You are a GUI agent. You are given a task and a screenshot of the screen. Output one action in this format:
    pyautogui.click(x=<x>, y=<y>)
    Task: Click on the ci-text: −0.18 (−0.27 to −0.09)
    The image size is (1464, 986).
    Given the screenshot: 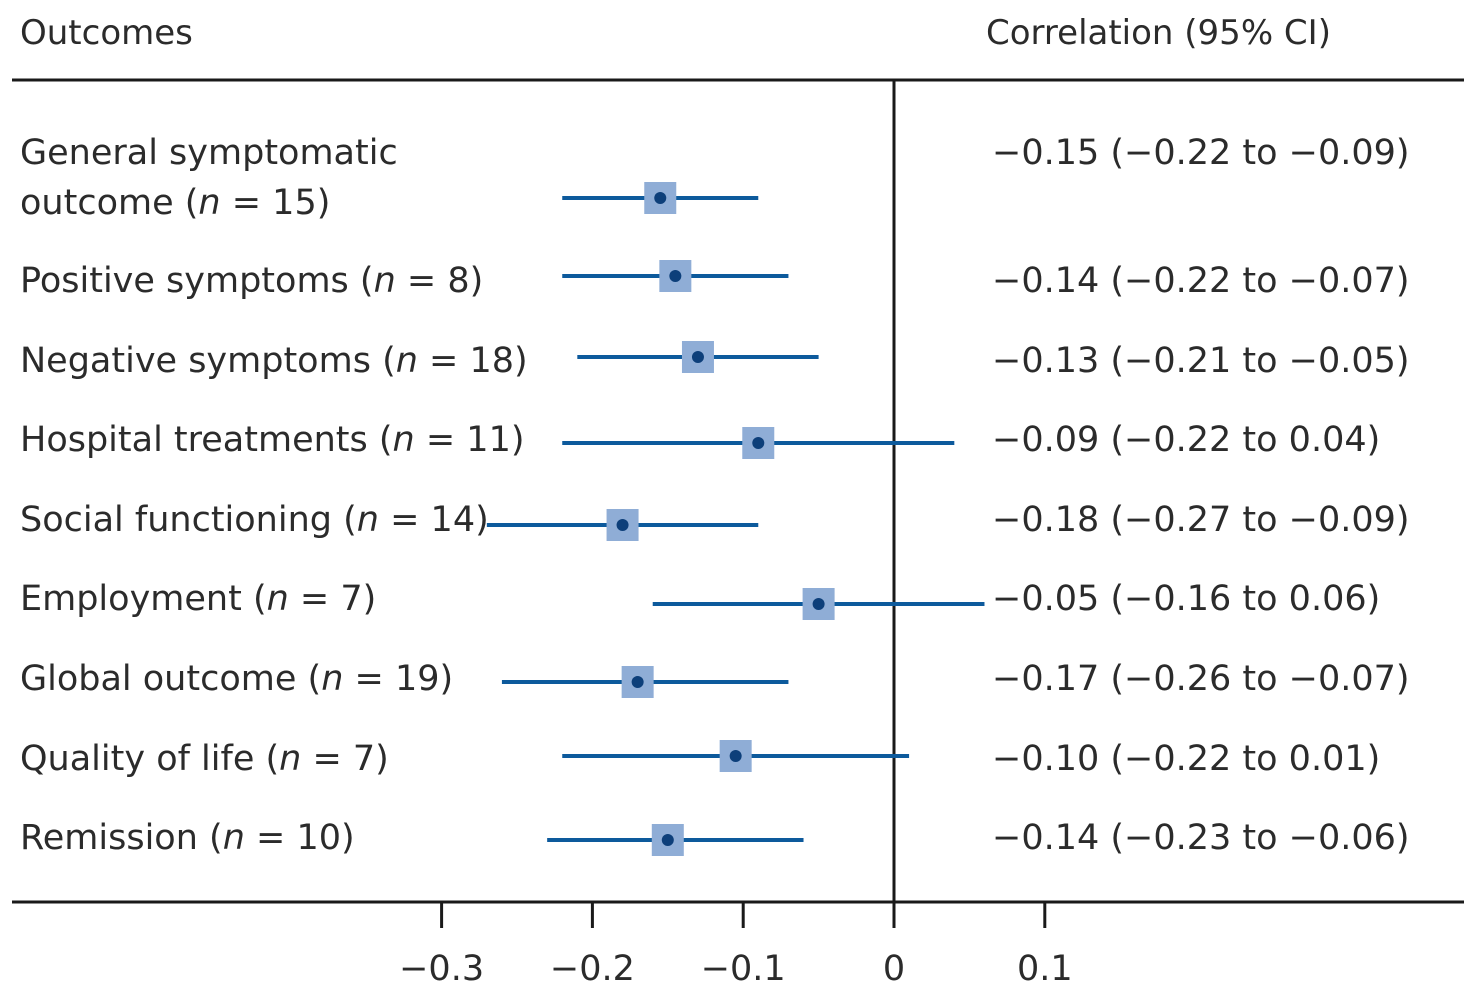 What is the action you would take?
    pyautogui.click(x=1201, y=520)
    